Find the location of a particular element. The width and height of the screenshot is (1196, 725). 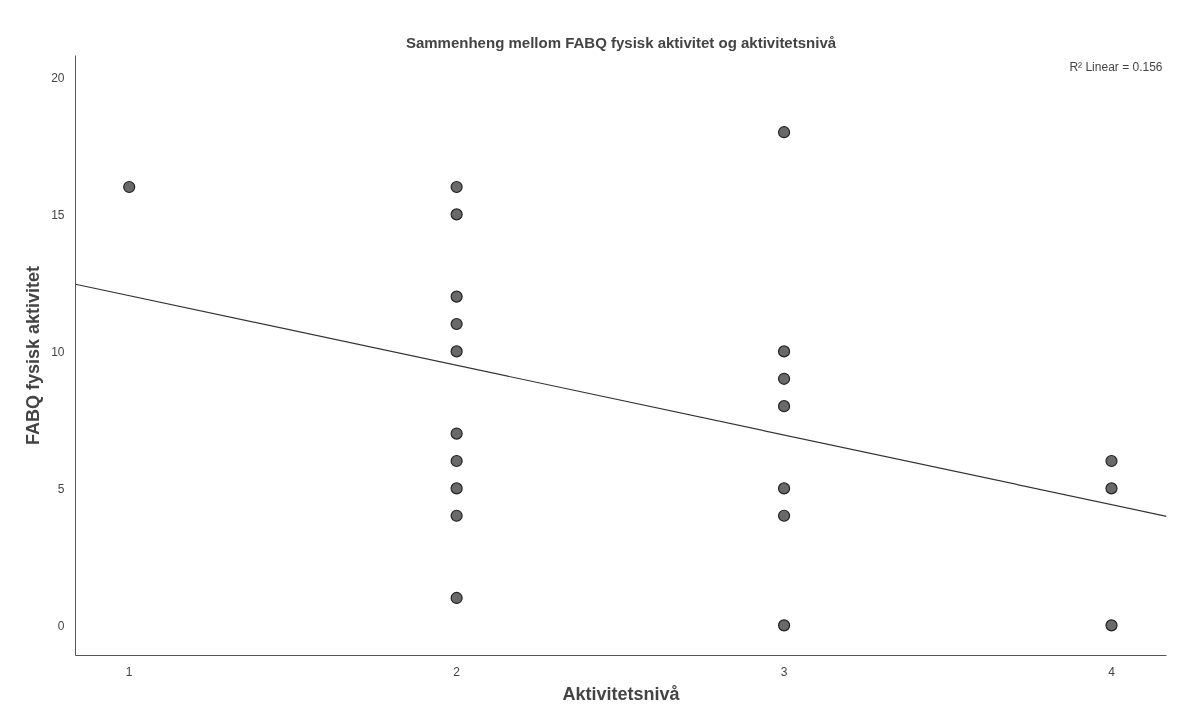

x-tick-label: 3 is located at coordinates (784, 671).